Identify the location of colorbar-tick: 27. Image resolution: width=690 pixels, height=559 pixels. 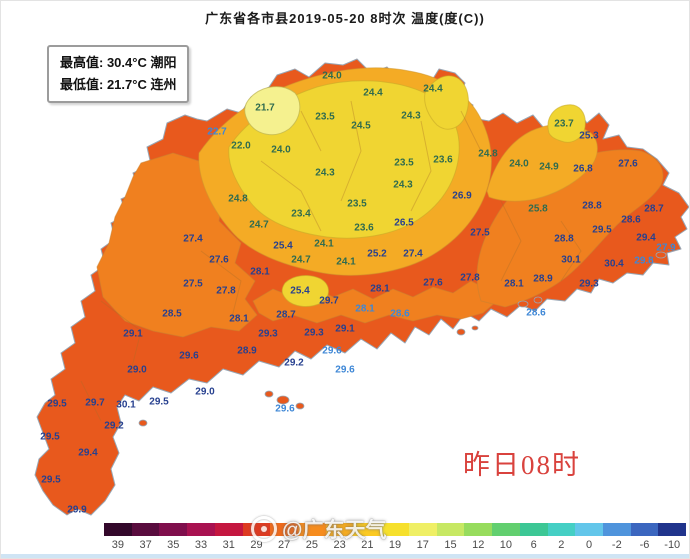
(284, 545).